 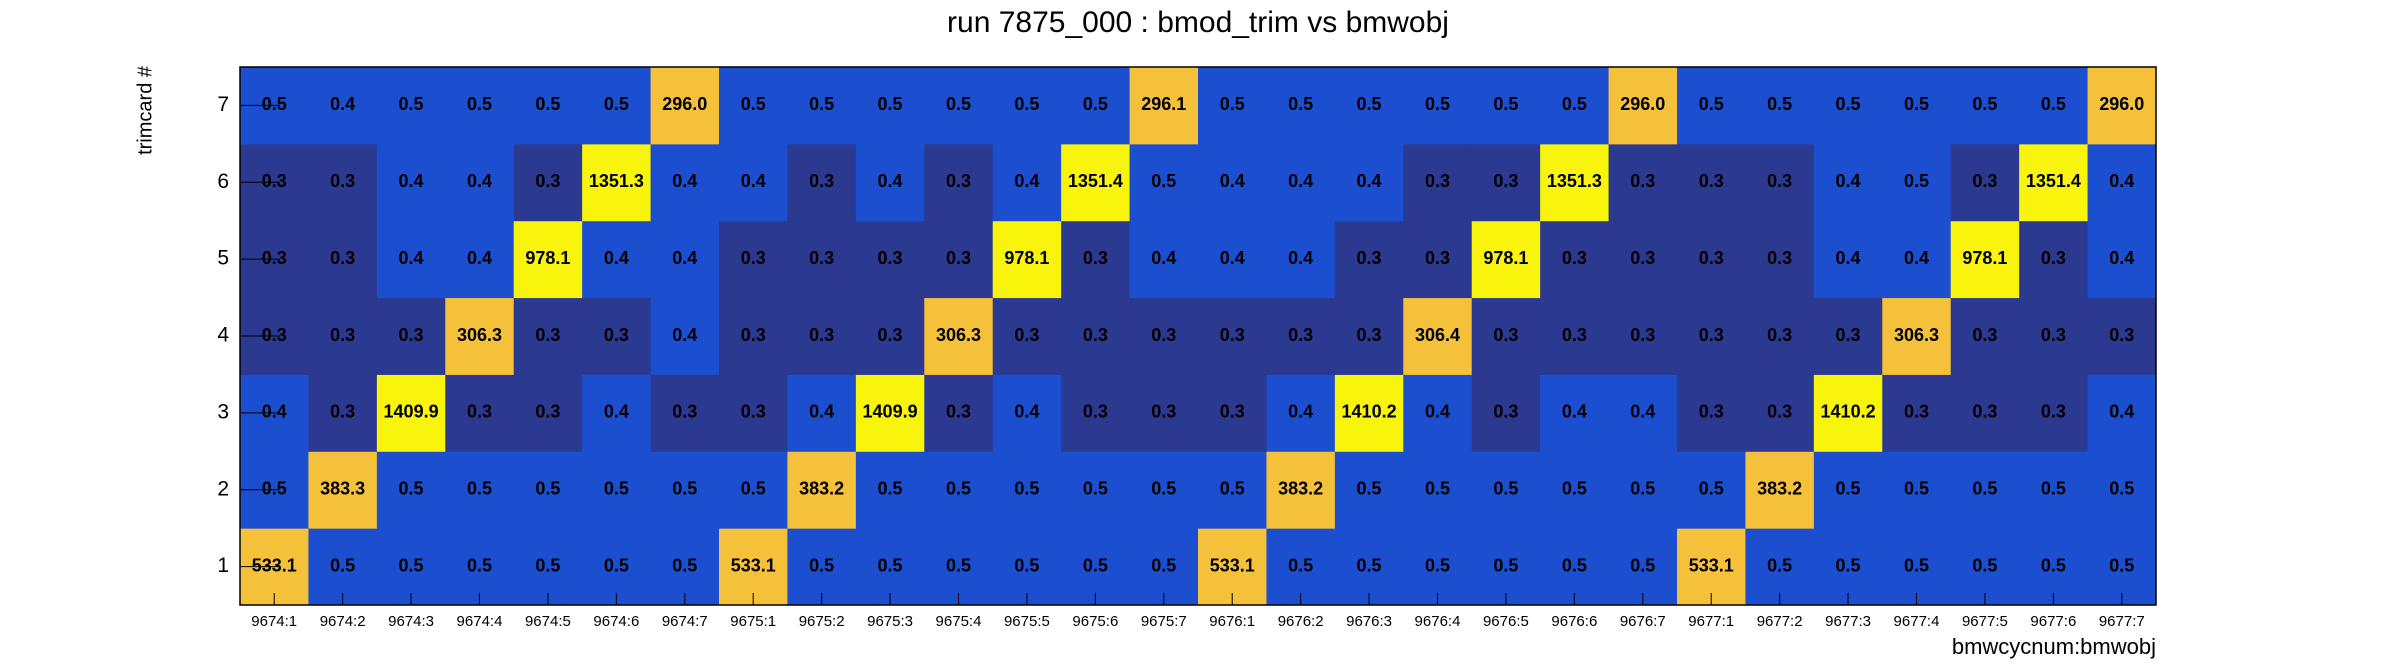 I want to click on x-tick-label: 9674:4, so click(x=480, y=621).